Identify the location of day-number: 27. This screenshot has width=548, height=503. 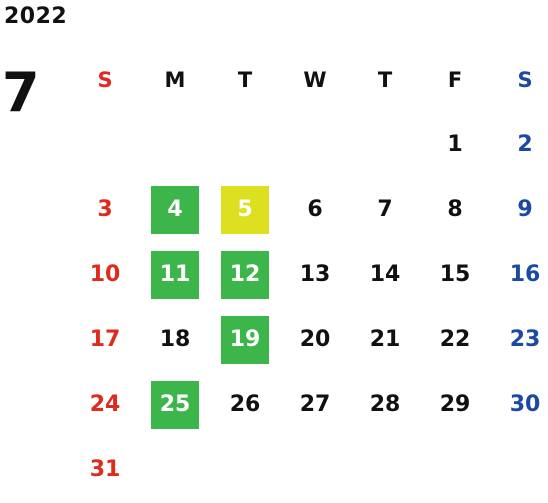
(315, 404).